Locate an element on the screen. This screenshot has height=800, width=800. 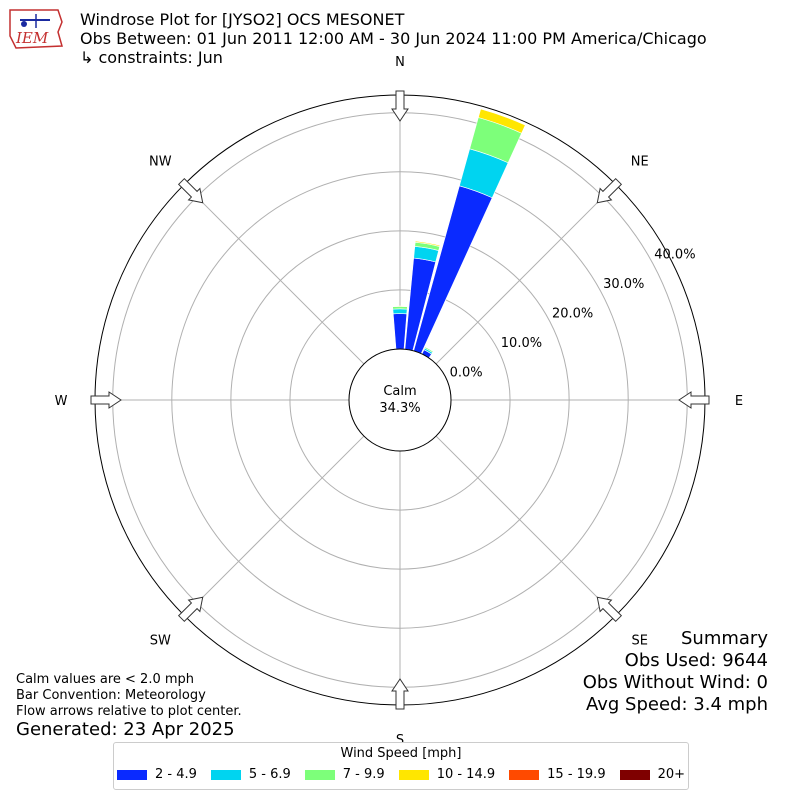
legend-item: 10 - 14.9 is located at coordinates (447, 774).